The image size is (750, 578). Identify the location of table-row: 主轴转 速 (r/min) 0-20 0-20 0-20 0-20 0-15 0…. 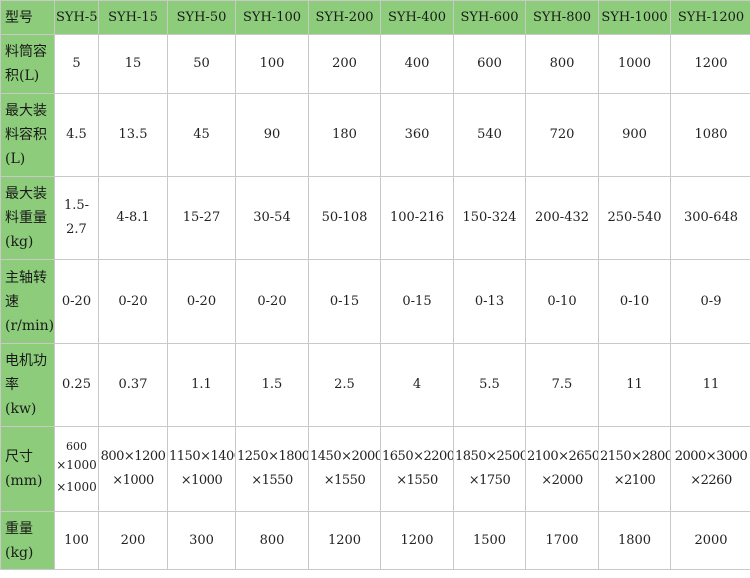
(375, 301).